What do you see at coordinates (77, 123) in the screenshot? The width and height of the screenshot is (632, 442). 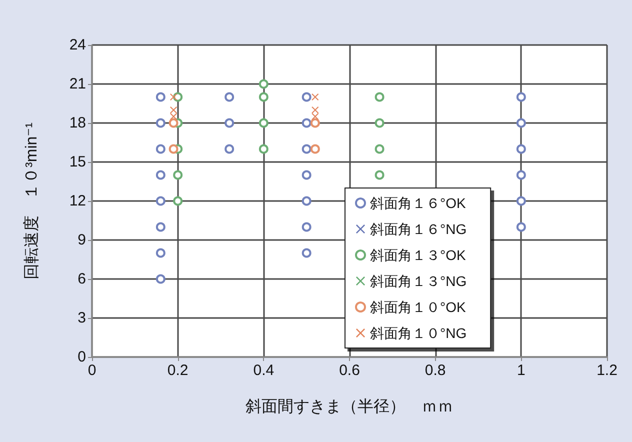 I see `y-tick-label: 18` at bounding box center [77, 123].